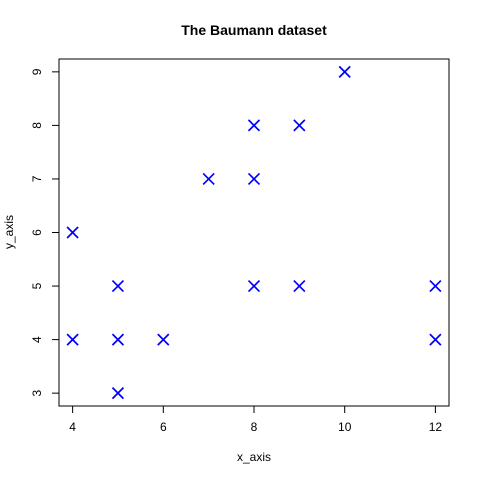  Describe the element at coordinates (37, 71) in the screenshot. I see `y-tick-label: 9` at that location.